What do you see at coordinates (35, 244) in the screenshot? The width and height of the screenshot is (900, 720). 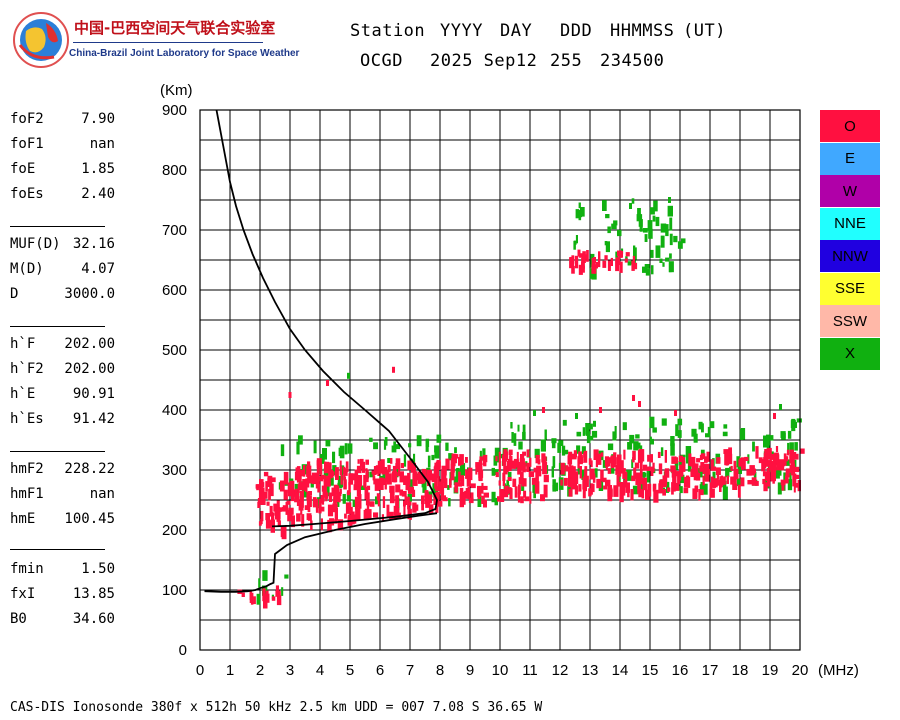 I see `param-name: MUF(D)` at bounding box center [35, 244].